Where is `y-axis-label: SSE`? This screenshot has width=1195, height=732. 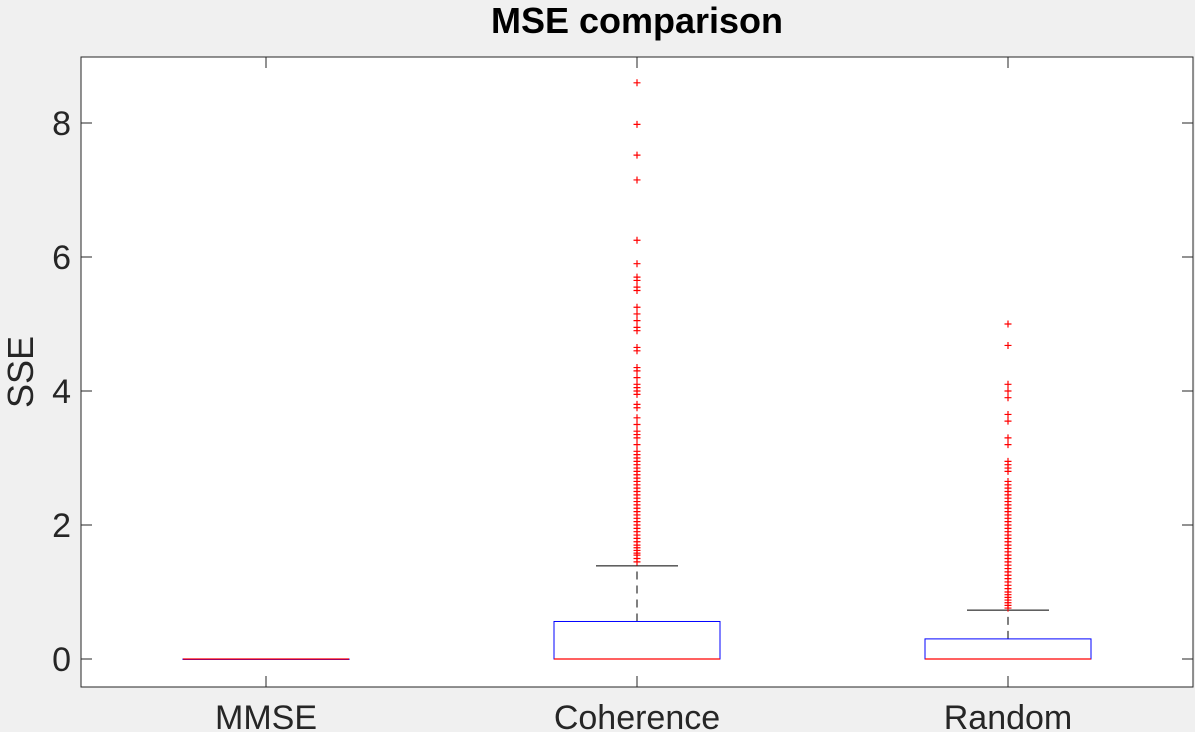 y-axis-label: SSE is located at coordinates (20, 372).